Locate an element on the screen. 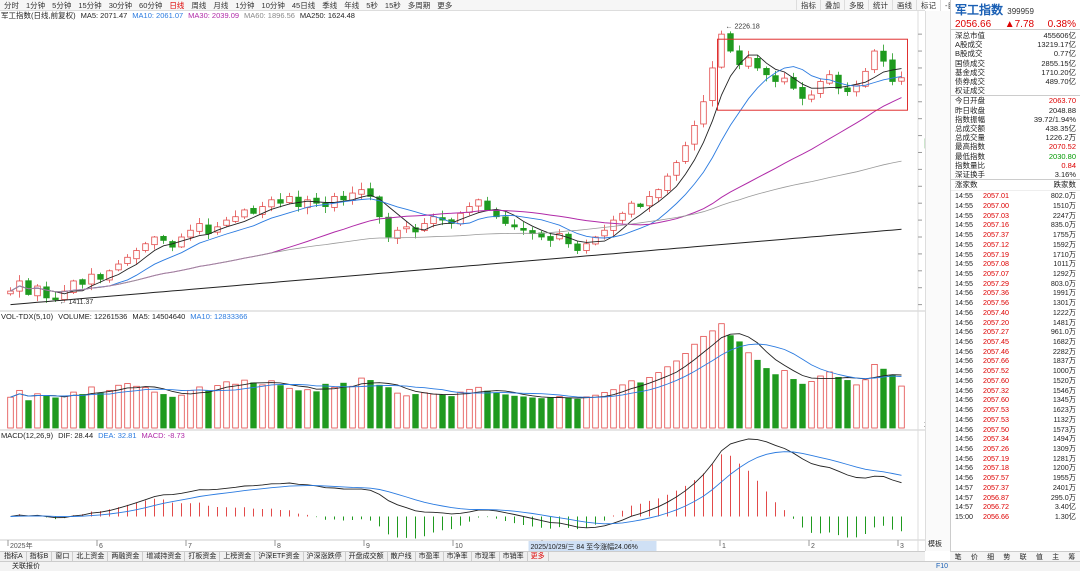 This screenshot has height=571, width=1080. timeframe-11: 45日线 is located at coordinates (303, 5).